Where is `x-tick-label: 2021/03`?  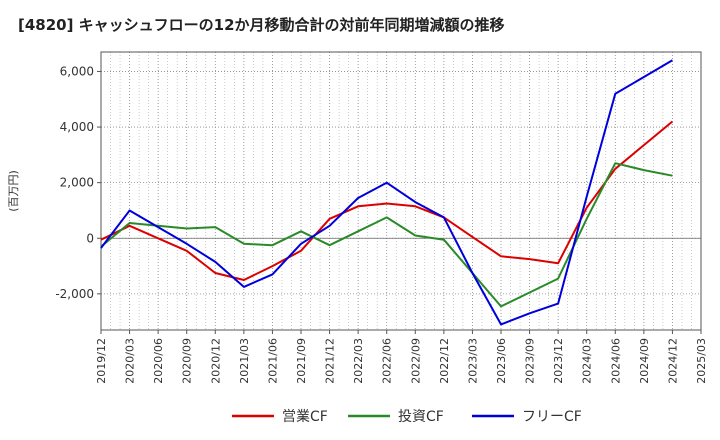
x-tick-label: 2021/03 is located at coordinates (244, 361).